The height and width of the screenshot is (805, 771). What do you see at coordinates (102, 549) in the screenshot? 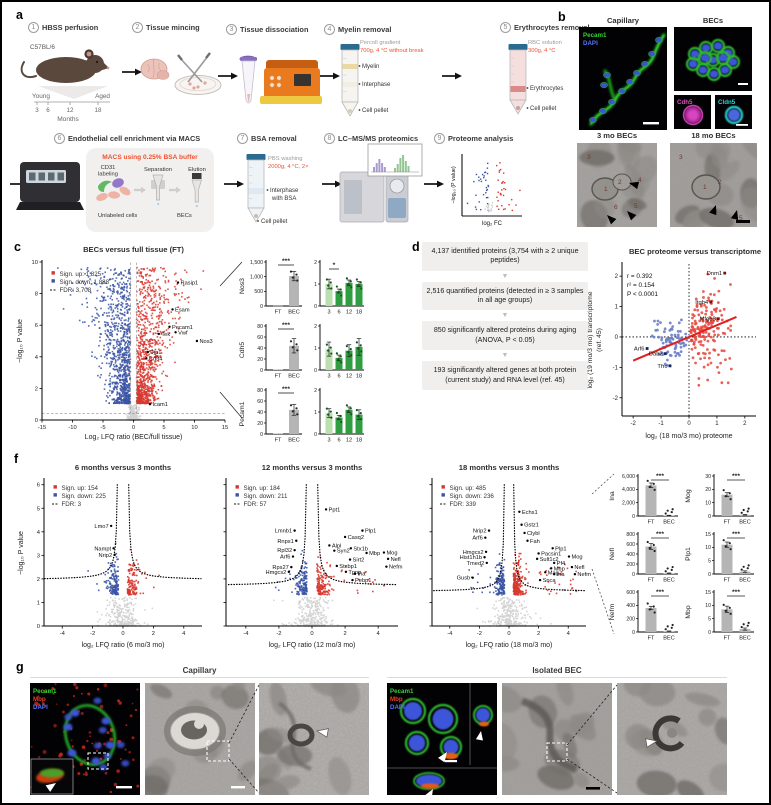
I see `gene-label: Nampt` at bounding box center [102, 549].